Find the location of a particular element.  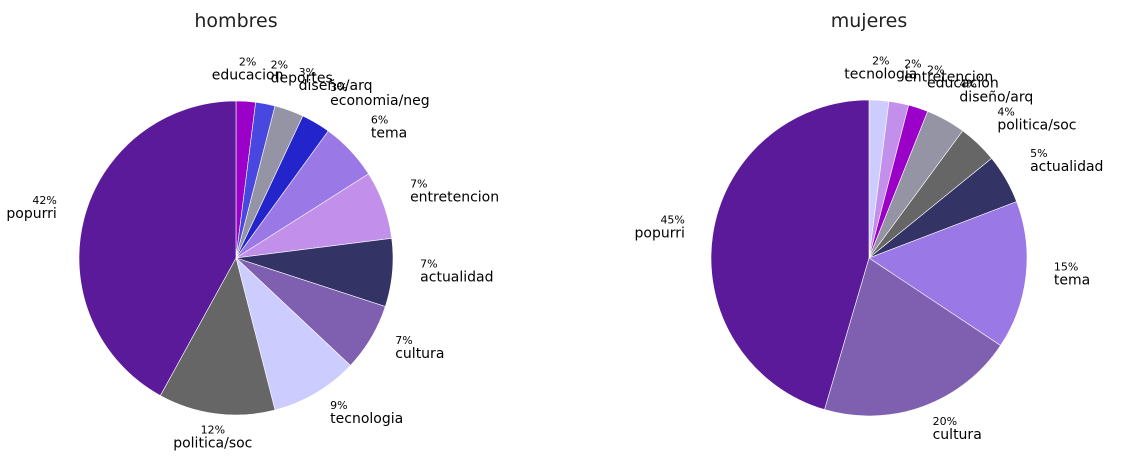

chart-title: mujeres is located at coordinates (869, 21).